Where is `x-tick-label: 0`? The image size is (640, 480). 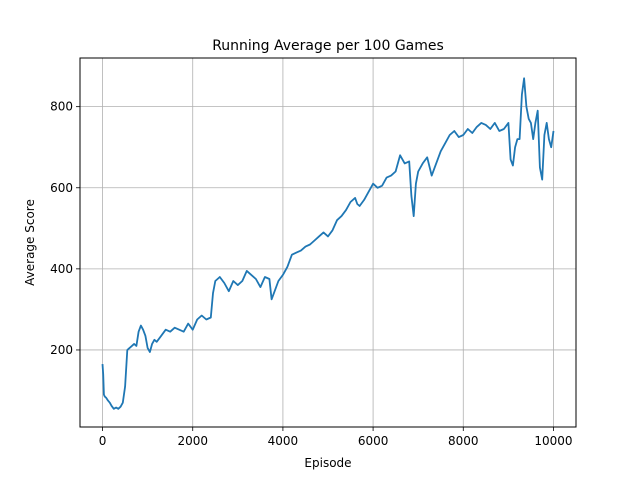 x-tick-label: 0 is located at coordinates (103, 441).